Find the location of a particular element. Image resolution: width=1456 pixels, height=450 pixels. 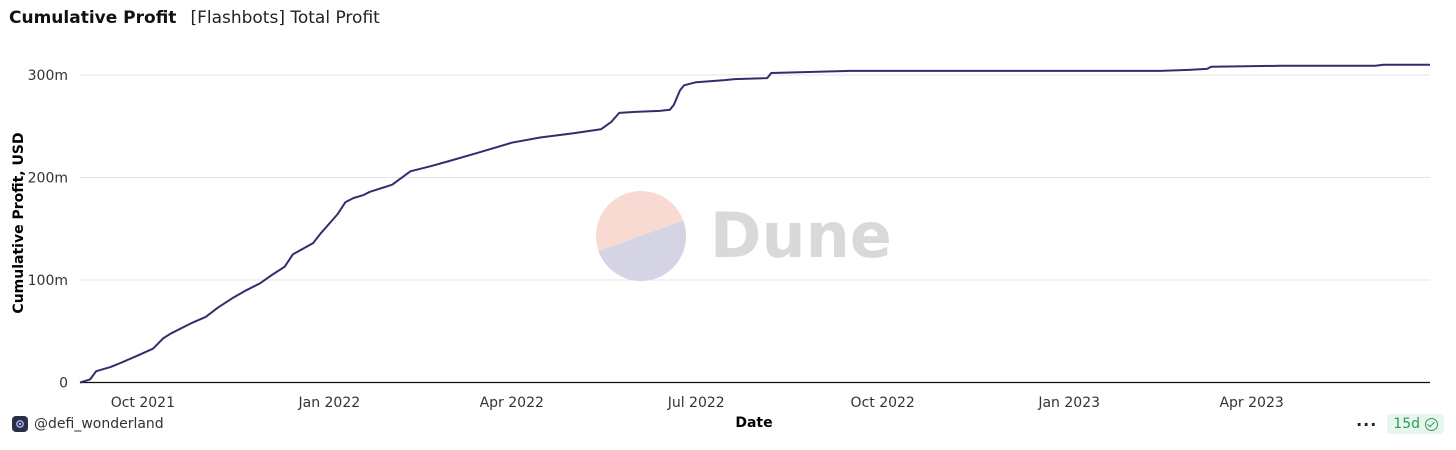

chart-title: Cumulative Profit is located at coordinates (93, 18).